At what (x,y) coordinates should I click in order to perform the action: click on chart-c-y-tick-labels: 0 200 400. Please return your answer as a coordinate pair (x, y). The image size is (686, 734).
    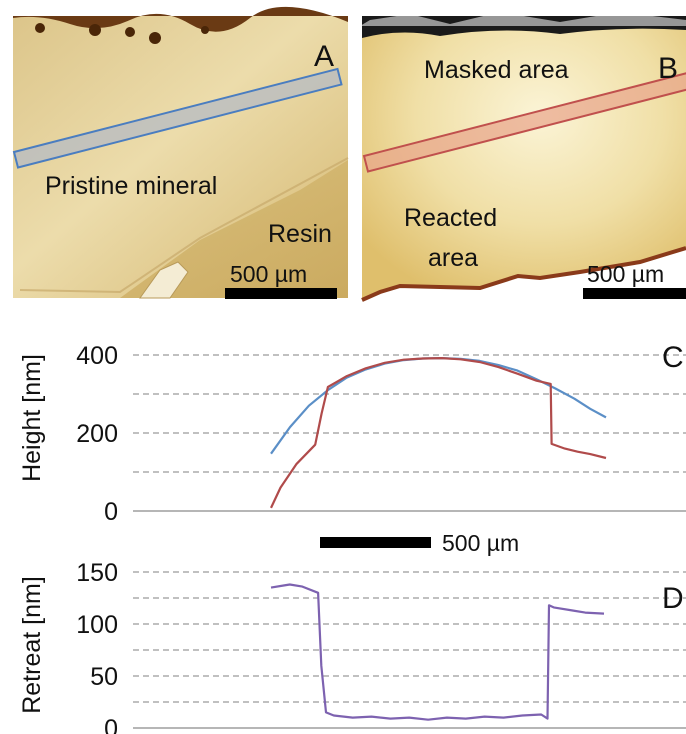
    Looking at the image, I should click on (97, 434).